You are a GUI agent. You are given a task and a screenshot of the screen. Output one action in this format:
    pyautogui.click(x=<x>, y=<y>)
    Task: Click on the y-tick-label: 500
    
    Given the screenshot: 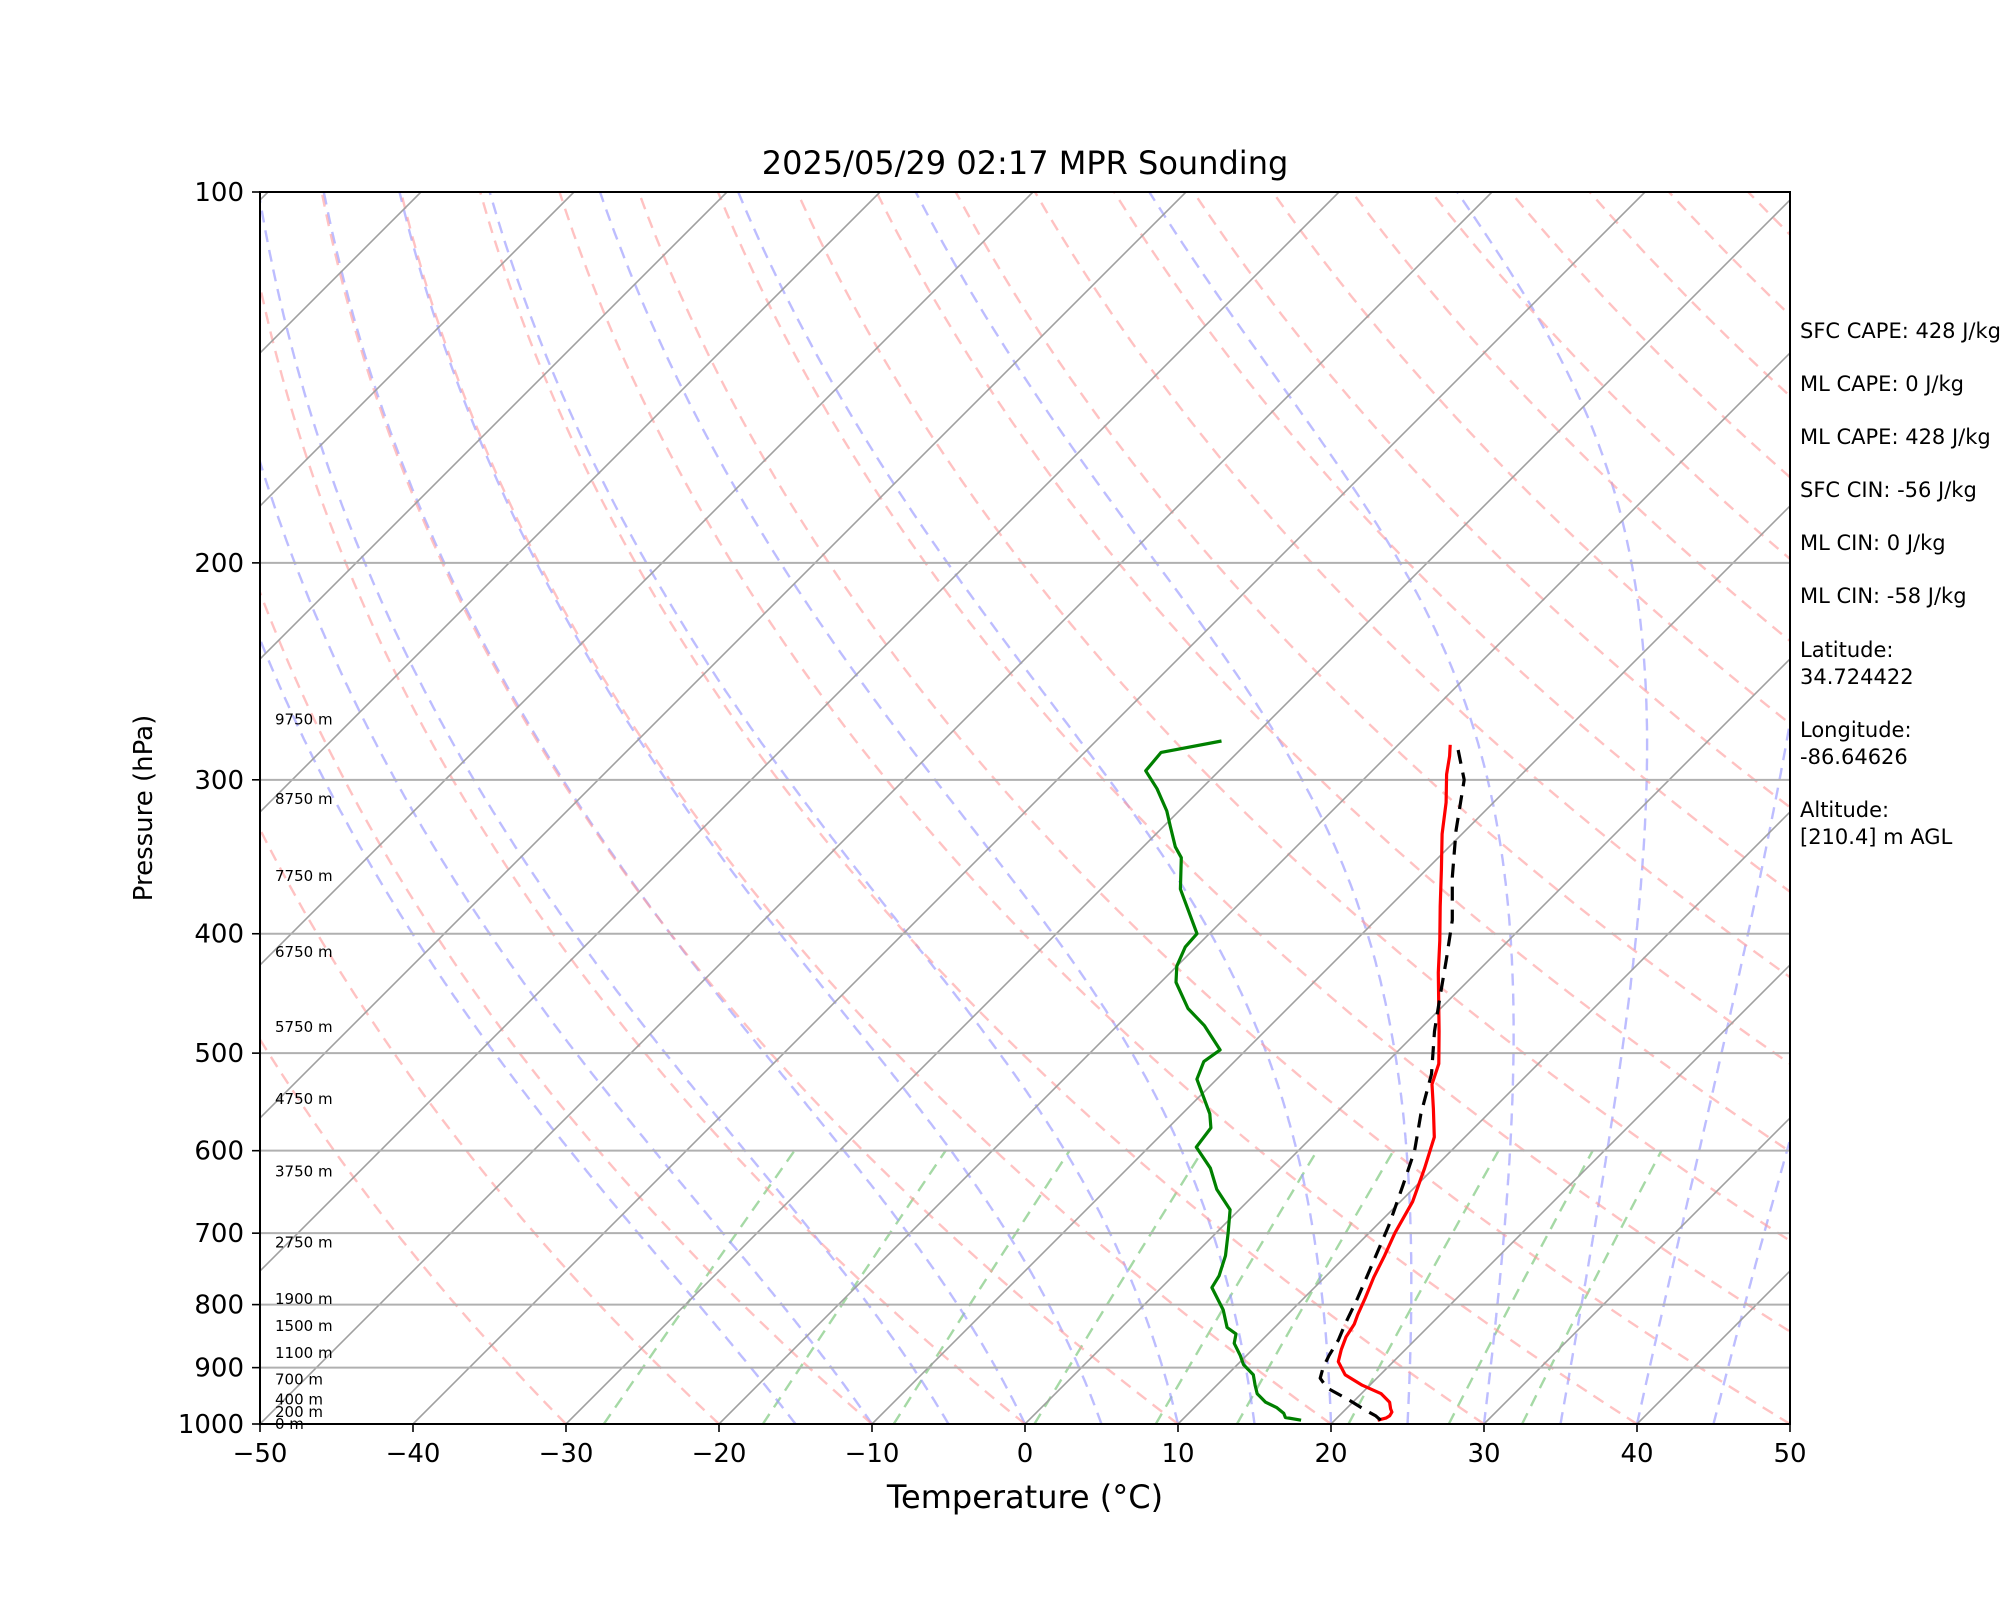 What is the action you would take?
    pyautogui.click(x=219, y=1054)
    